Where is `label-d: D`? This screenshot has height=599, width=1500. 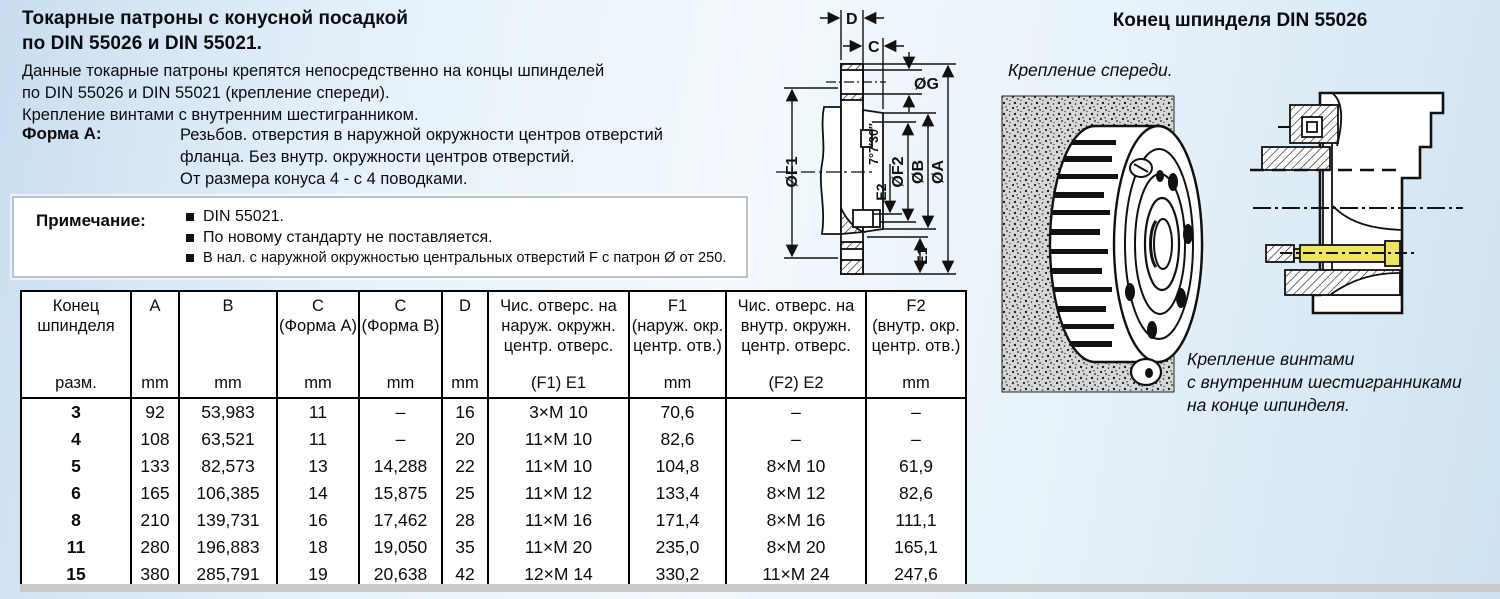 label-d: D is located at coordinates (852, 19).